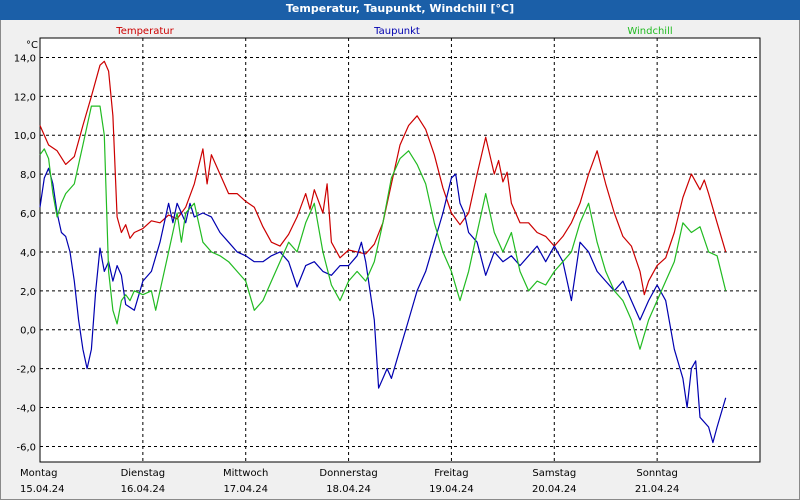 This screenshot has width=800, height=500. I want to click on y-tick-label: -2,0, so click(26, 370).